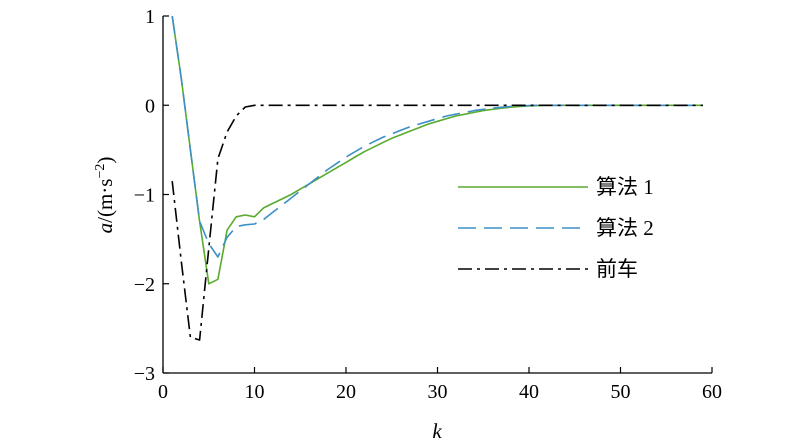  What do you see at coordinates (625, 228) in the screenshot?
I see `legend-label-series-2: 算法 2` at bounding box center [625, 228].